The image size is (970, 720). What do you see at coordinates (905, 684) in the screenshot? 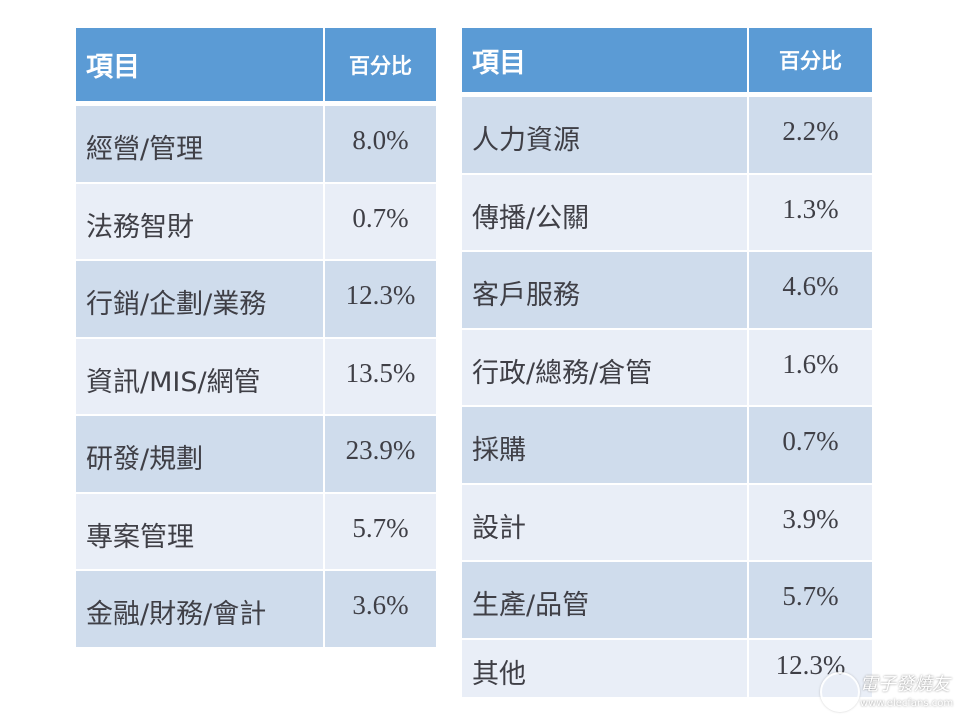
I see `watermark-name: 電子發燒友` at bounding box center [905, 684].